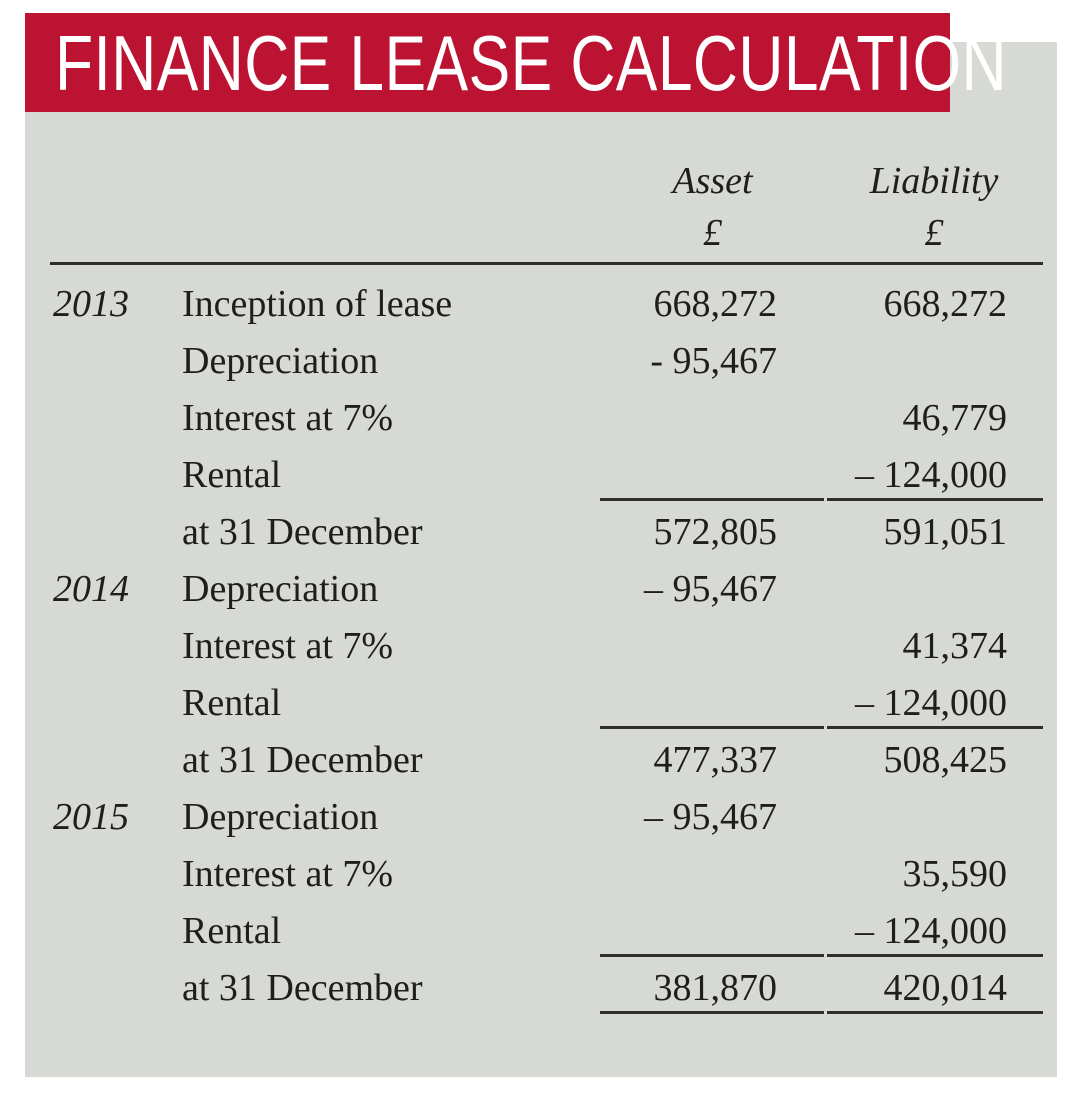 The width and height of the screenshot is (1078, 1101). I want to click on liability-value: 508,425, so click(945, 759).